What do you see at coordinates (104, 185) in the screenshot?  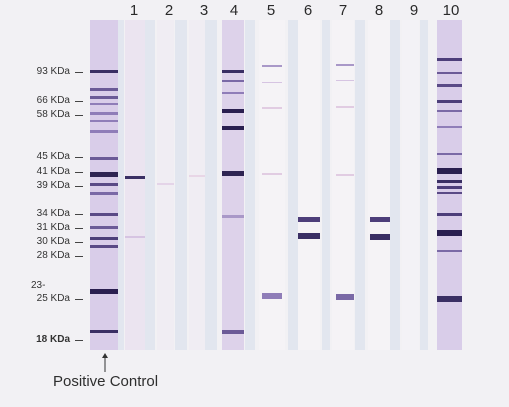 I see `lane-positive-control` at bounding box center [104, 185].